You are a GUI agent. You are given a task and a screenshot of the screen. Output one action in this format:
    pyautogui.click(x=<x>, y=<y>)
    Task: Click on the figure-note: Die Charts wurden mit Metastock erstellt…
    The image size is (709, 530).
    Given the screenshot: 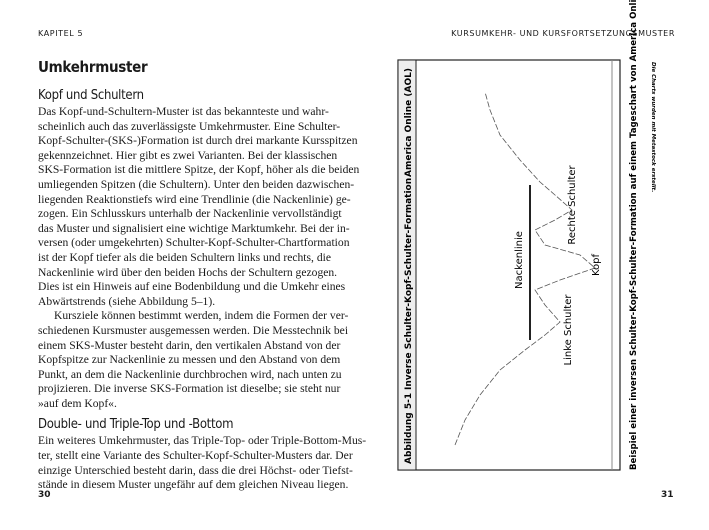 What is the action you would take?
    pyautogui.click(x=653, y=127)
    